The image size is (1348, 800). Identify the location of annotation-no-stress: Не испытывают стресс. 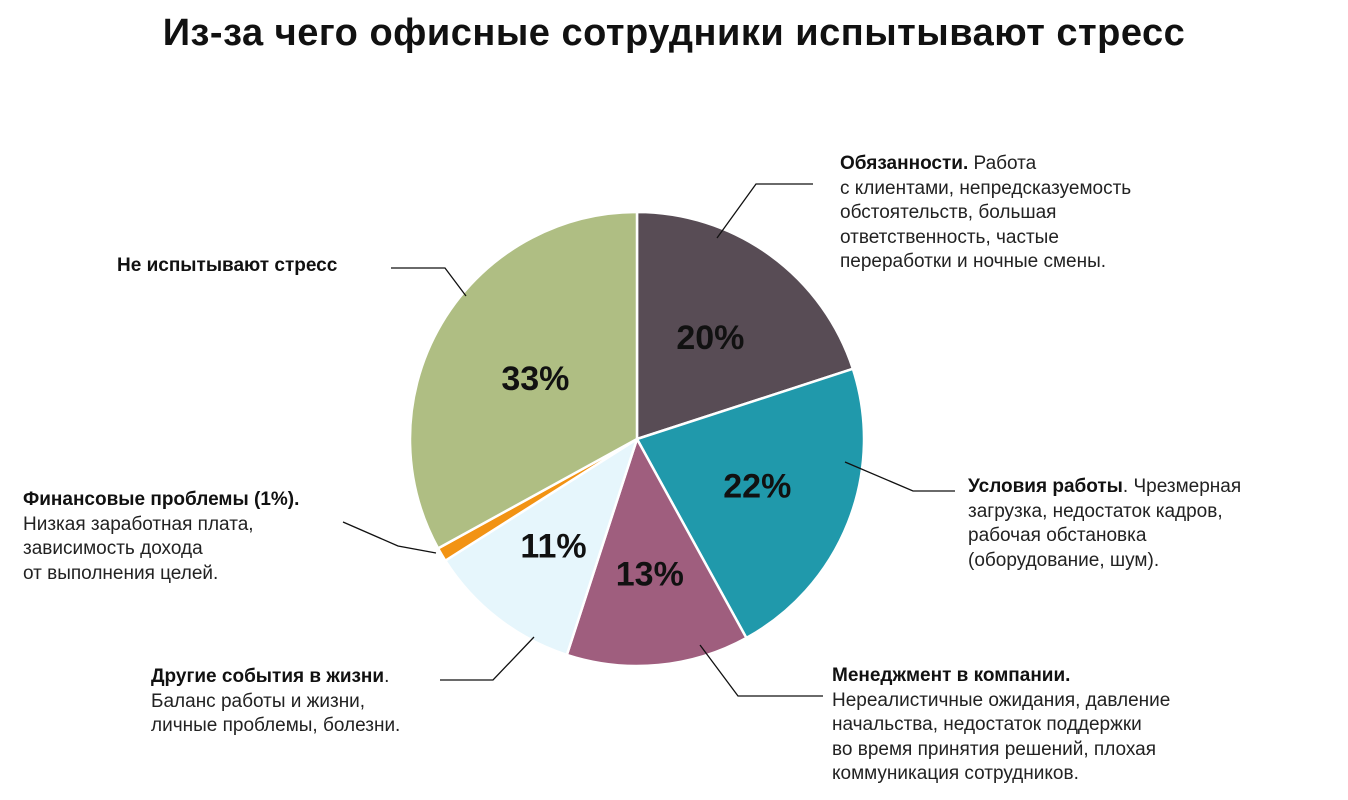
(227, 266).